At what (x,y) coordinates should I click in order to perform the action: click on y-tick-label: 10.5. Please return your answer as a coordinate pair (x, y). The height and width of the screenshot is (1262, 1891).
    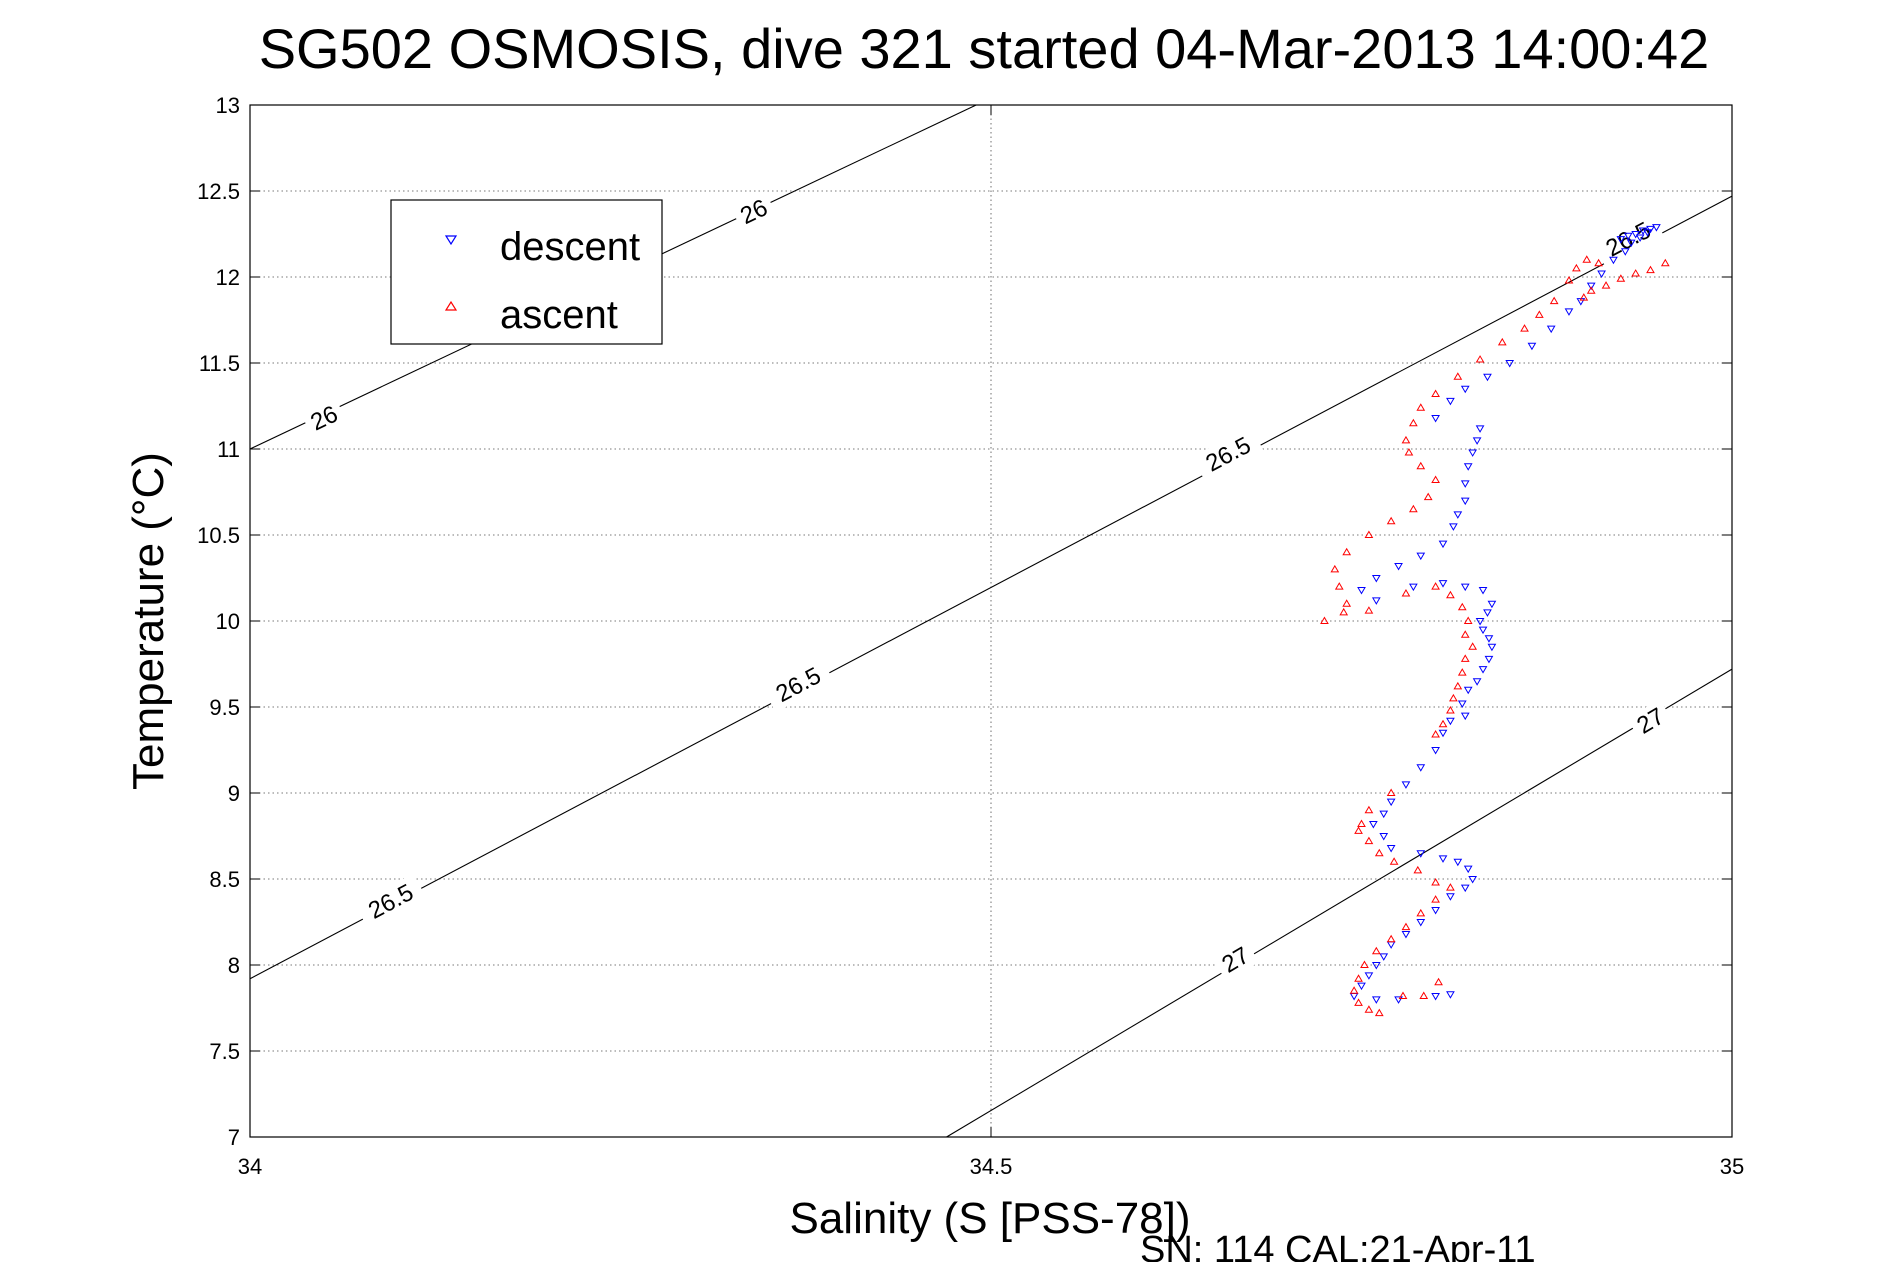
    Looking at the image, I should click on (218, 535).